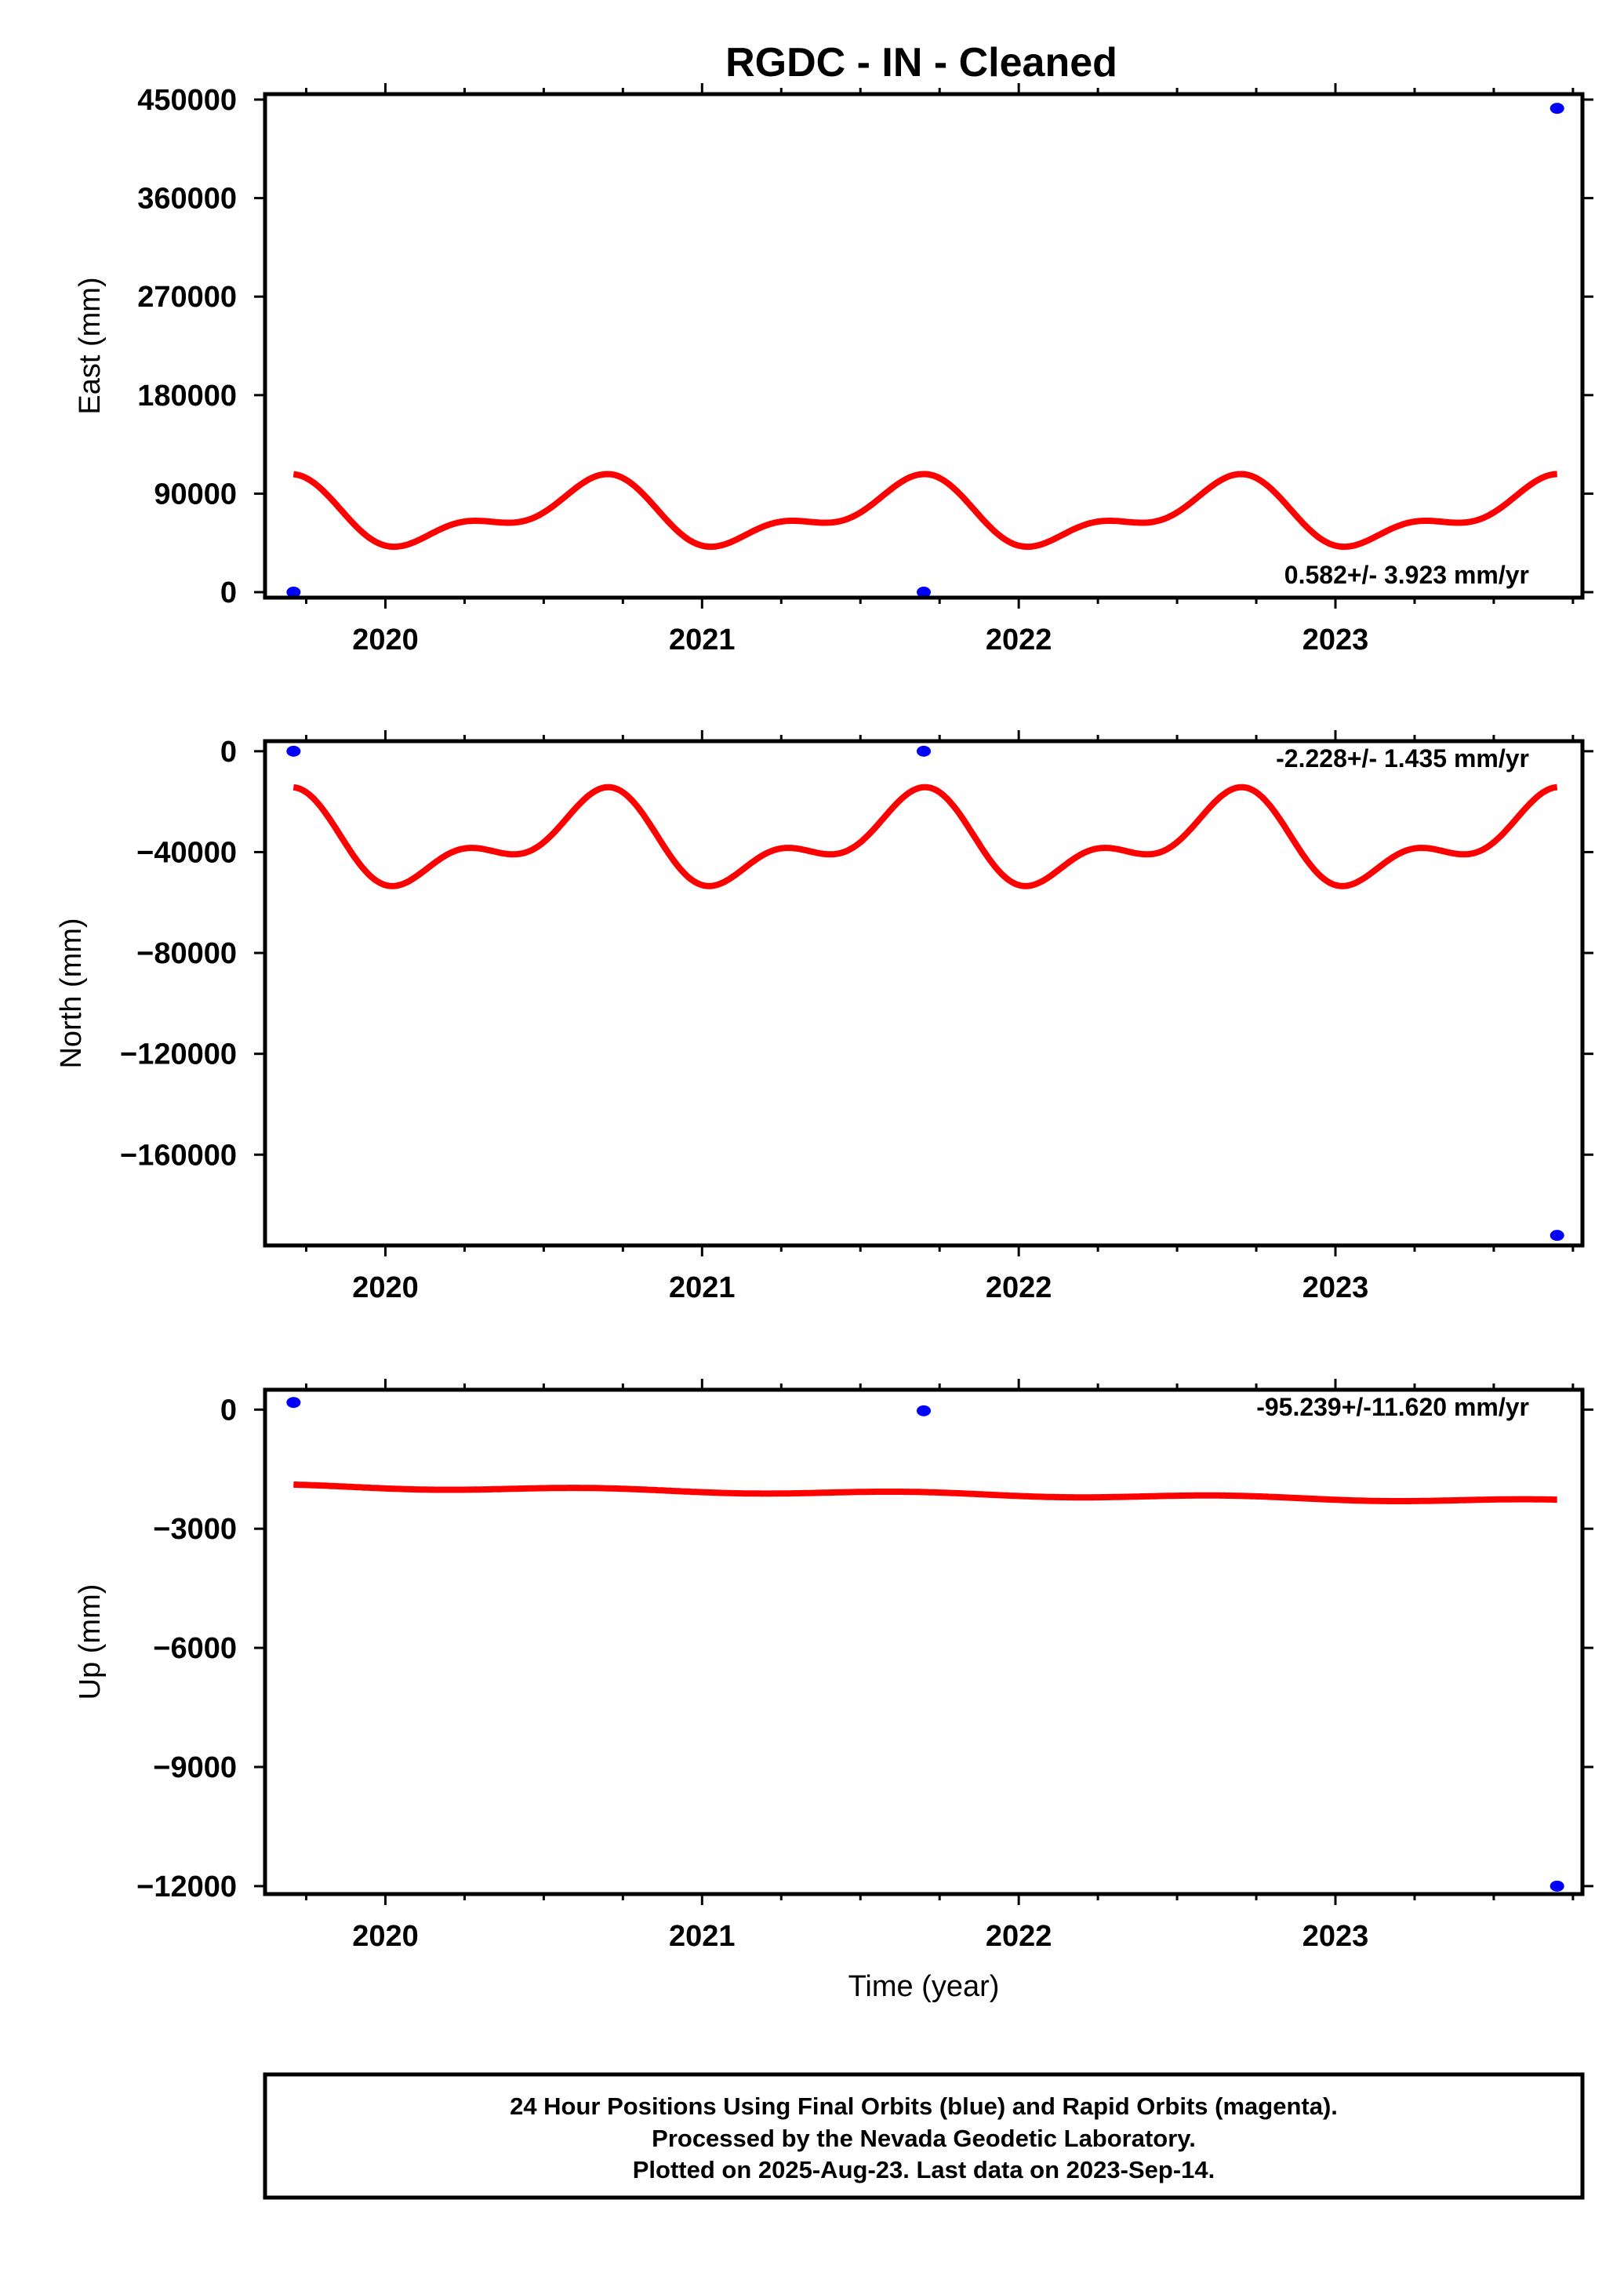 This screenshot has height=2276, width=1624. I want to click on east-ytick-label-1: 90000, so click(196, 495).